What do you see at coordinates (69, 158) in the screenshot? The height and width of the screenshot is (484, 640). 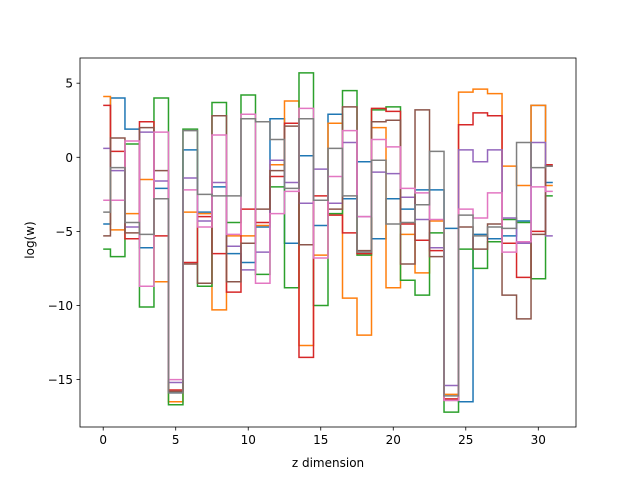 I see `y-tick-label: 0` at bounding box center [69, 158].